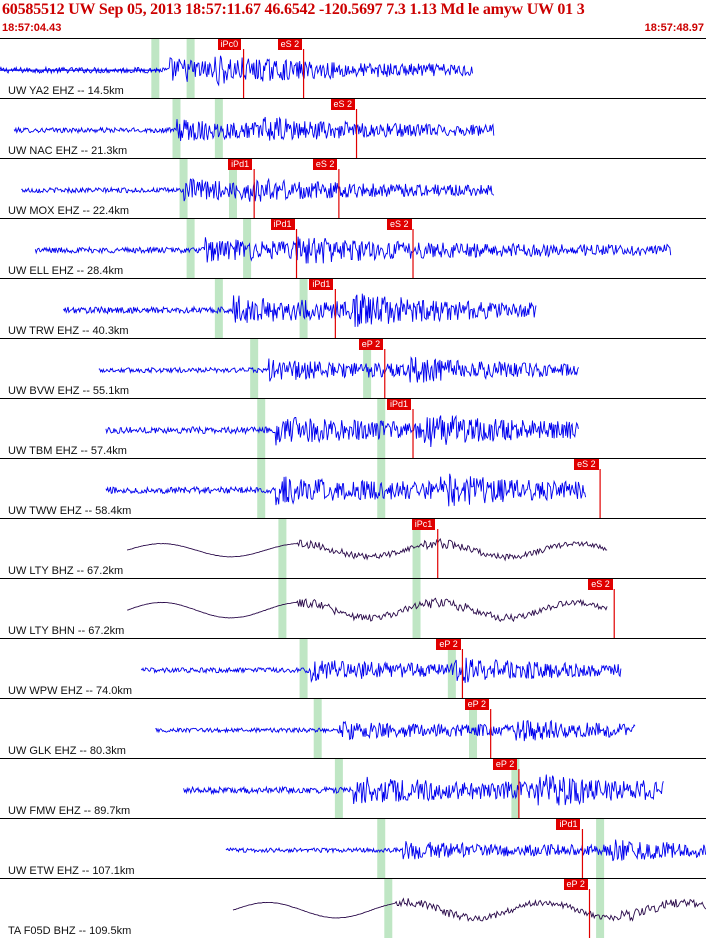 This screenshot has height=938, width=706. I want to click on station-label: UW LTY BHN -- 67.2km, so click(66, 631).